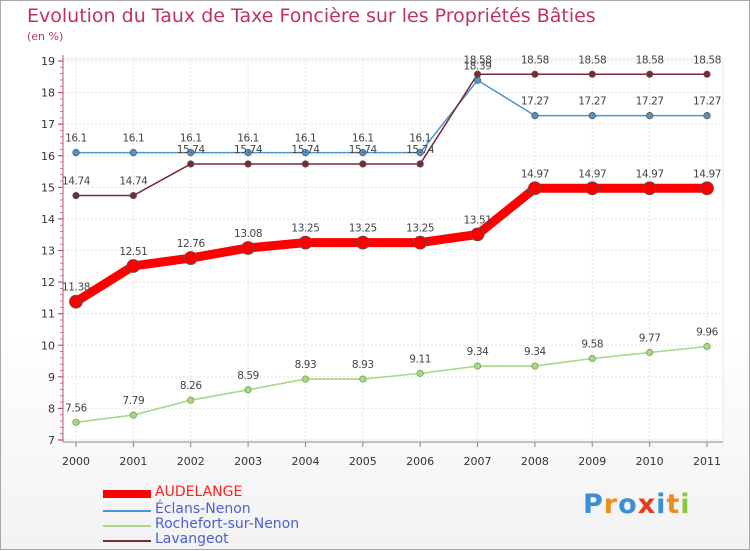 The height and width of the screenshot is (551, 750). I want to click on data-label-lavangeot: 14.74, so click(133, 182).